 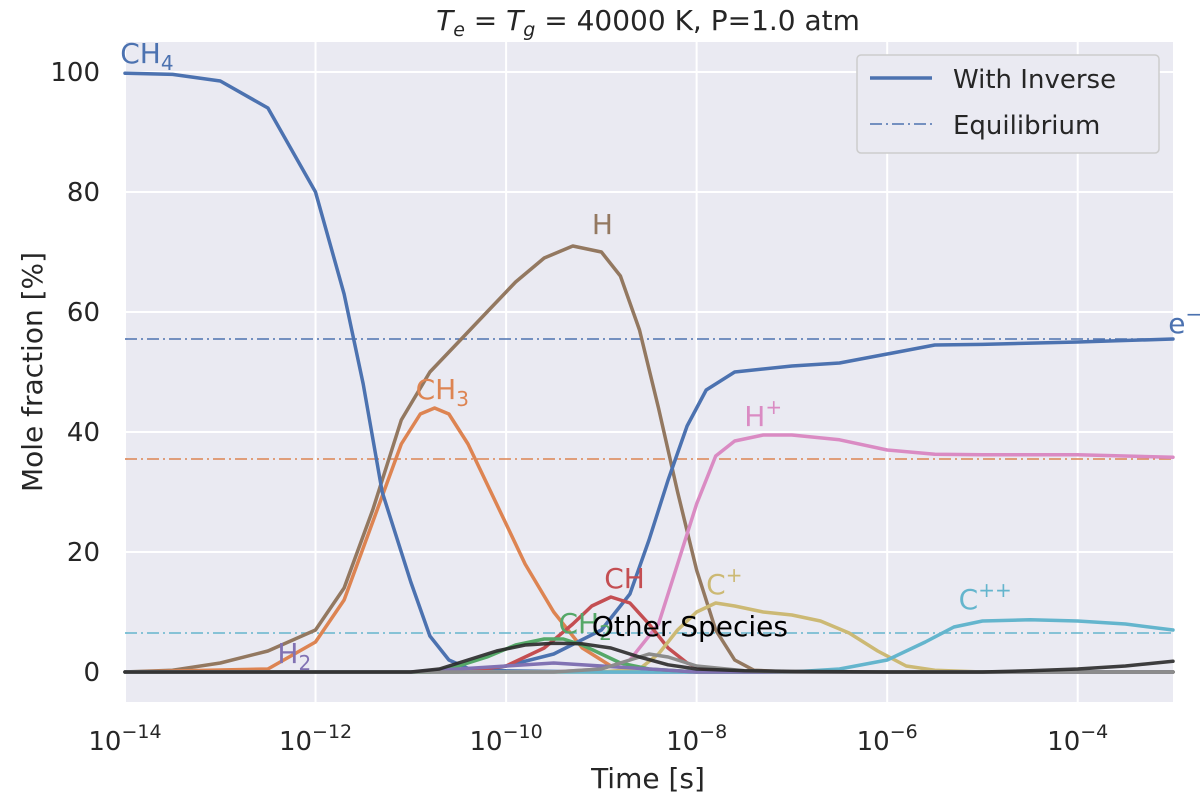 What do you see at coordinates (442, 392) in the screenshot?
I see `label-ch3: CH3` at bounding box center [442, 392].